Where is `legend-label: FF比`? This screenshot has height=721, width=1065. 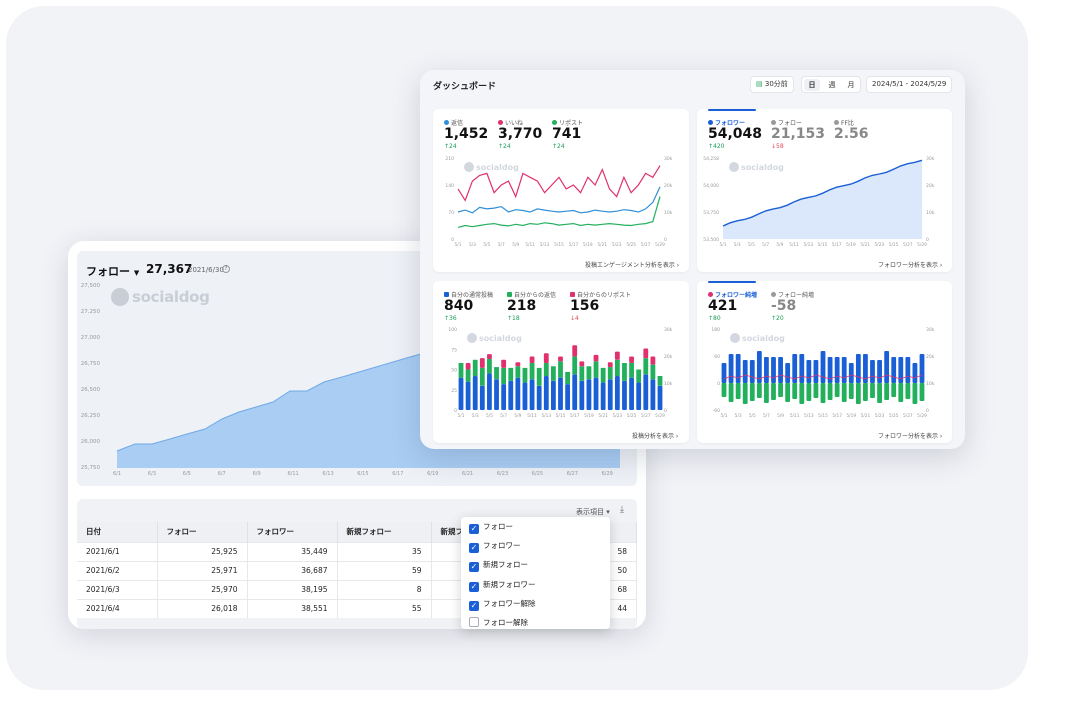
legend-label: FF比 is located at coordinates (847, 123).